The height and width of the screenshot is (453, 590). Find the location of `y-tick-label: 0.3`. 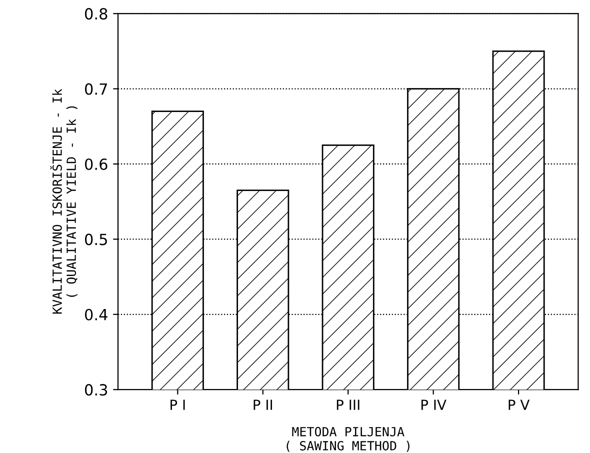

y-tick-label: 0.3 is located at coordinates (96, 390).